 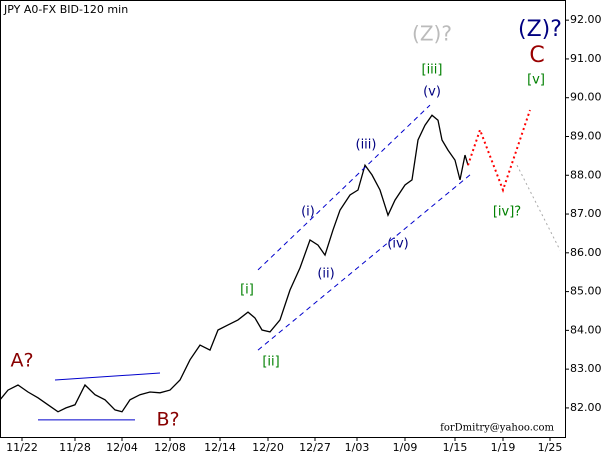 I want to click on x-tick-label: 1/19, so click(x=503, y=447).